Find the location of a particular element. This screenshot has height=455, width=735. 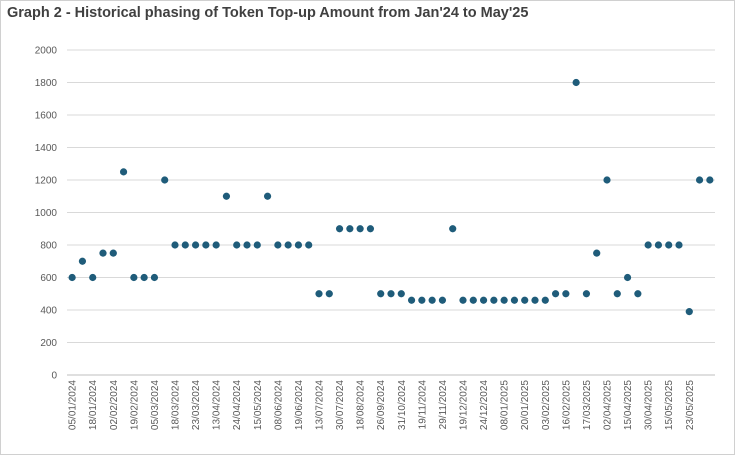

x-tick-label: 13/04/2024 is located at coordinates (217, 405).